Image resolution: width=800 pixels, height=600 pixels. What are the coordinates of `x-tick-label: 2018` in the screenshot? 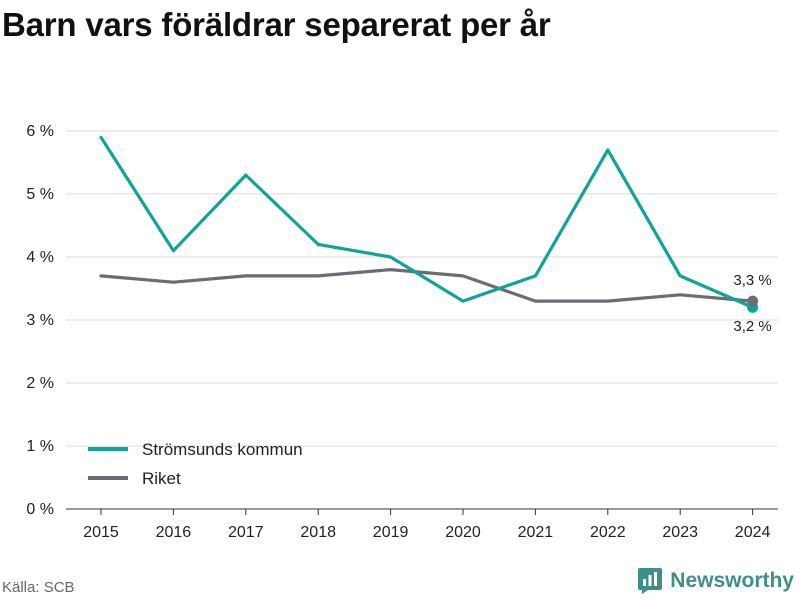 It's located at (318, 532).